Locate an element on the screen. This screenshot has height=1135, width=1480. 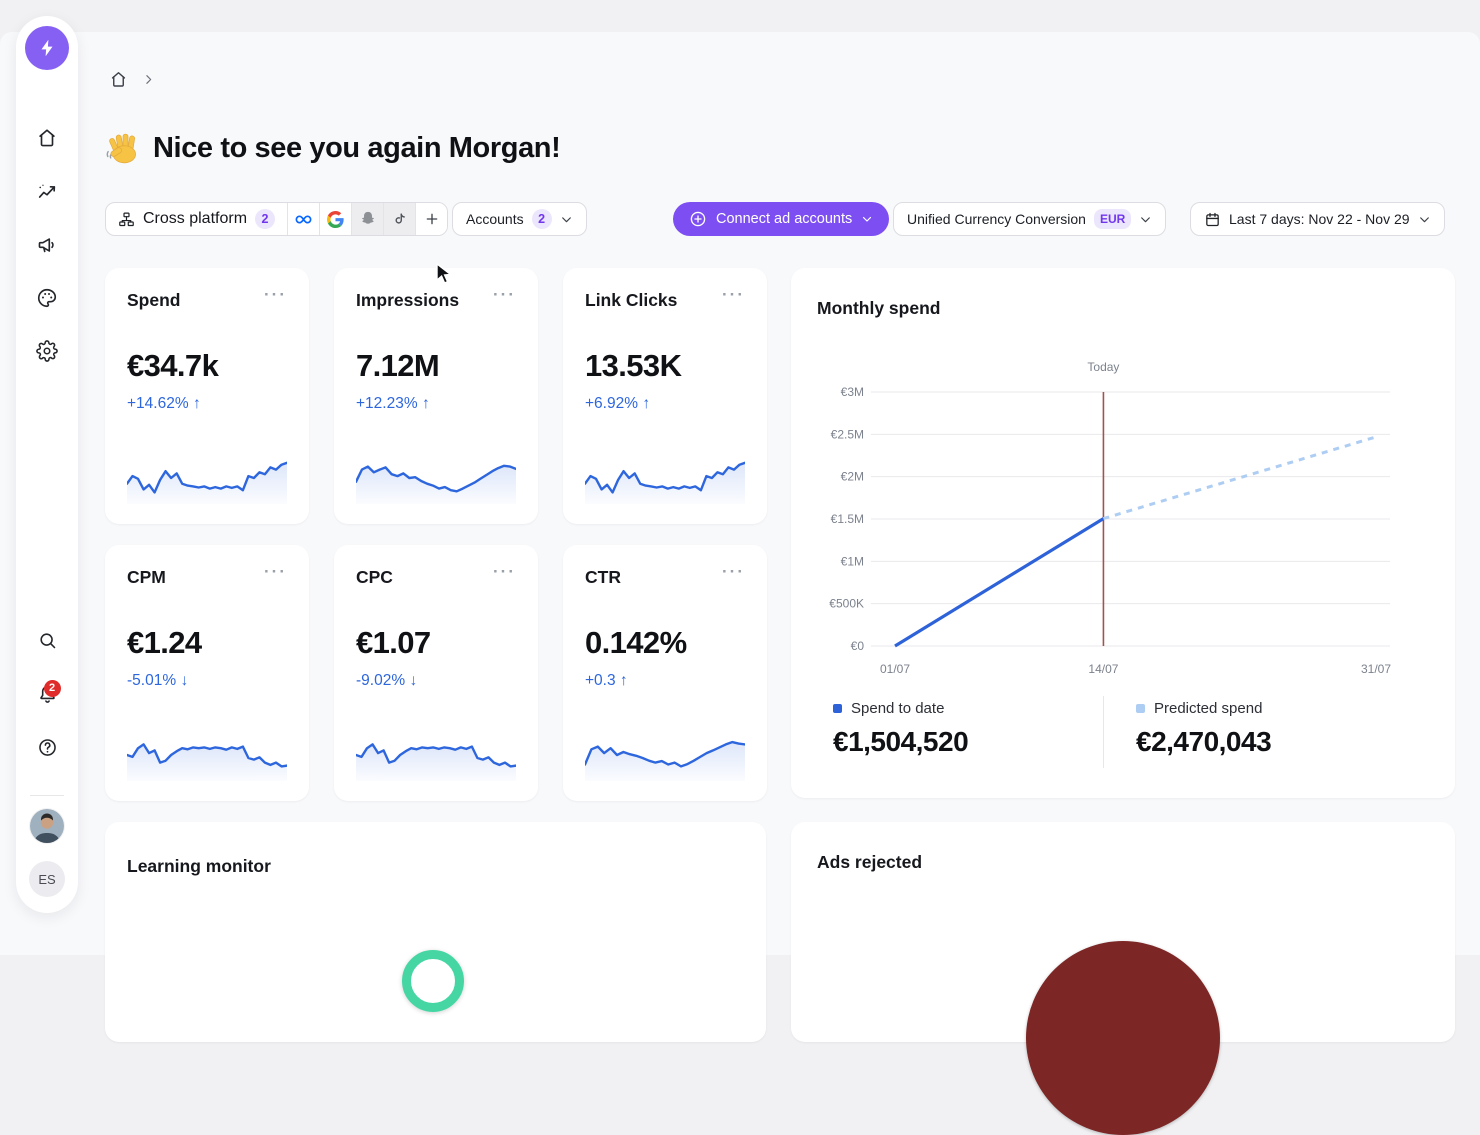
sidebar-search-button is located at coordinates (47, 640).